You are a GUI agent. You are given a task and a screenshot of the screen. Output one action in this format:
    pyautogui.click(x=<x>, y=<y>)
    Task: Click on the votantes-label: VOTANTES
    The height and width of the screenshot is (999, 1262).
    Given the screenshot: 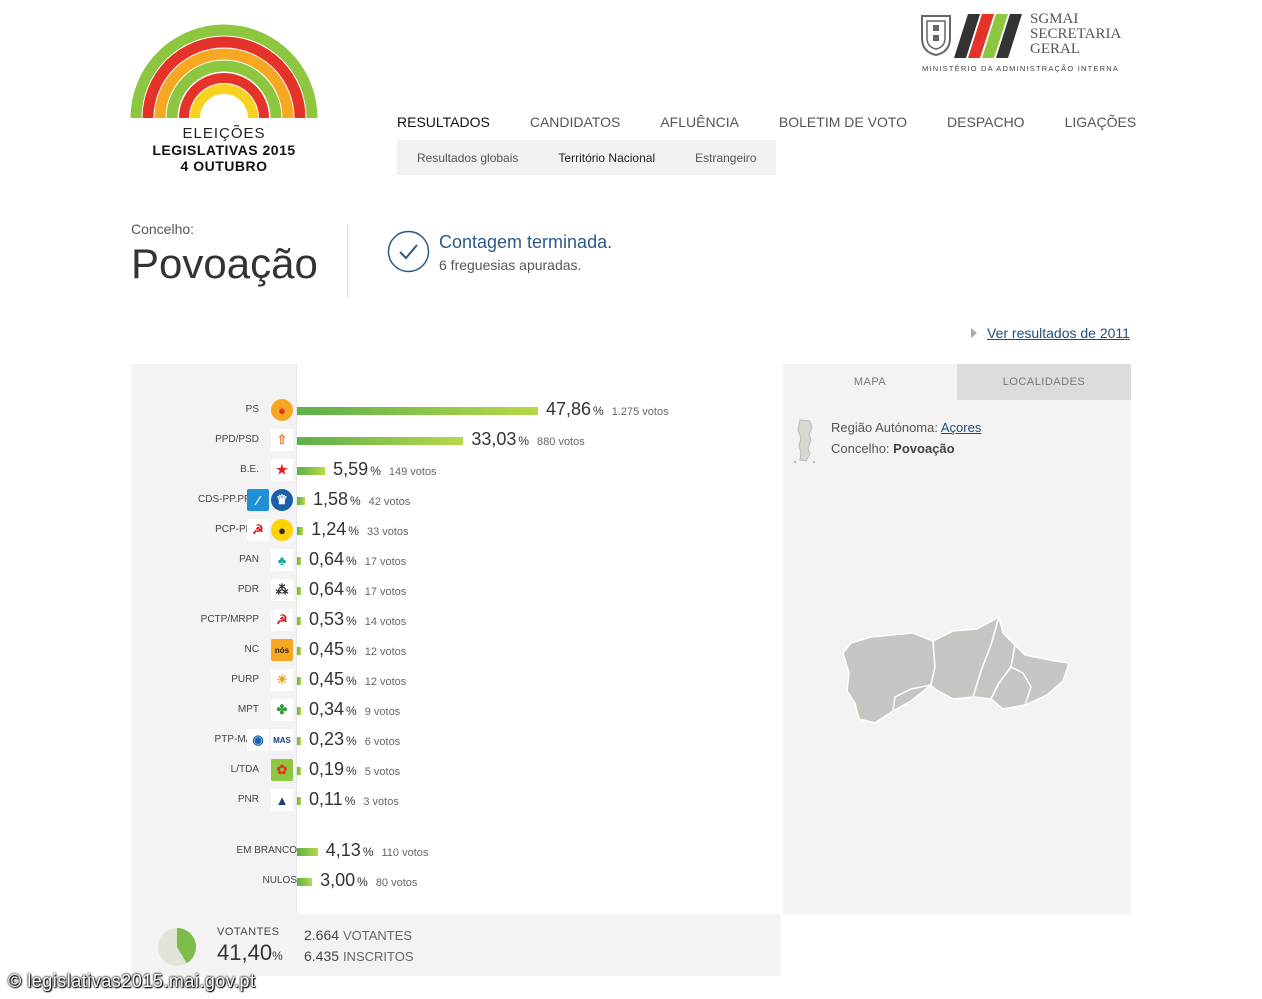 What is the action you would take?
    pyautogui.click(x=248, y=932)
    